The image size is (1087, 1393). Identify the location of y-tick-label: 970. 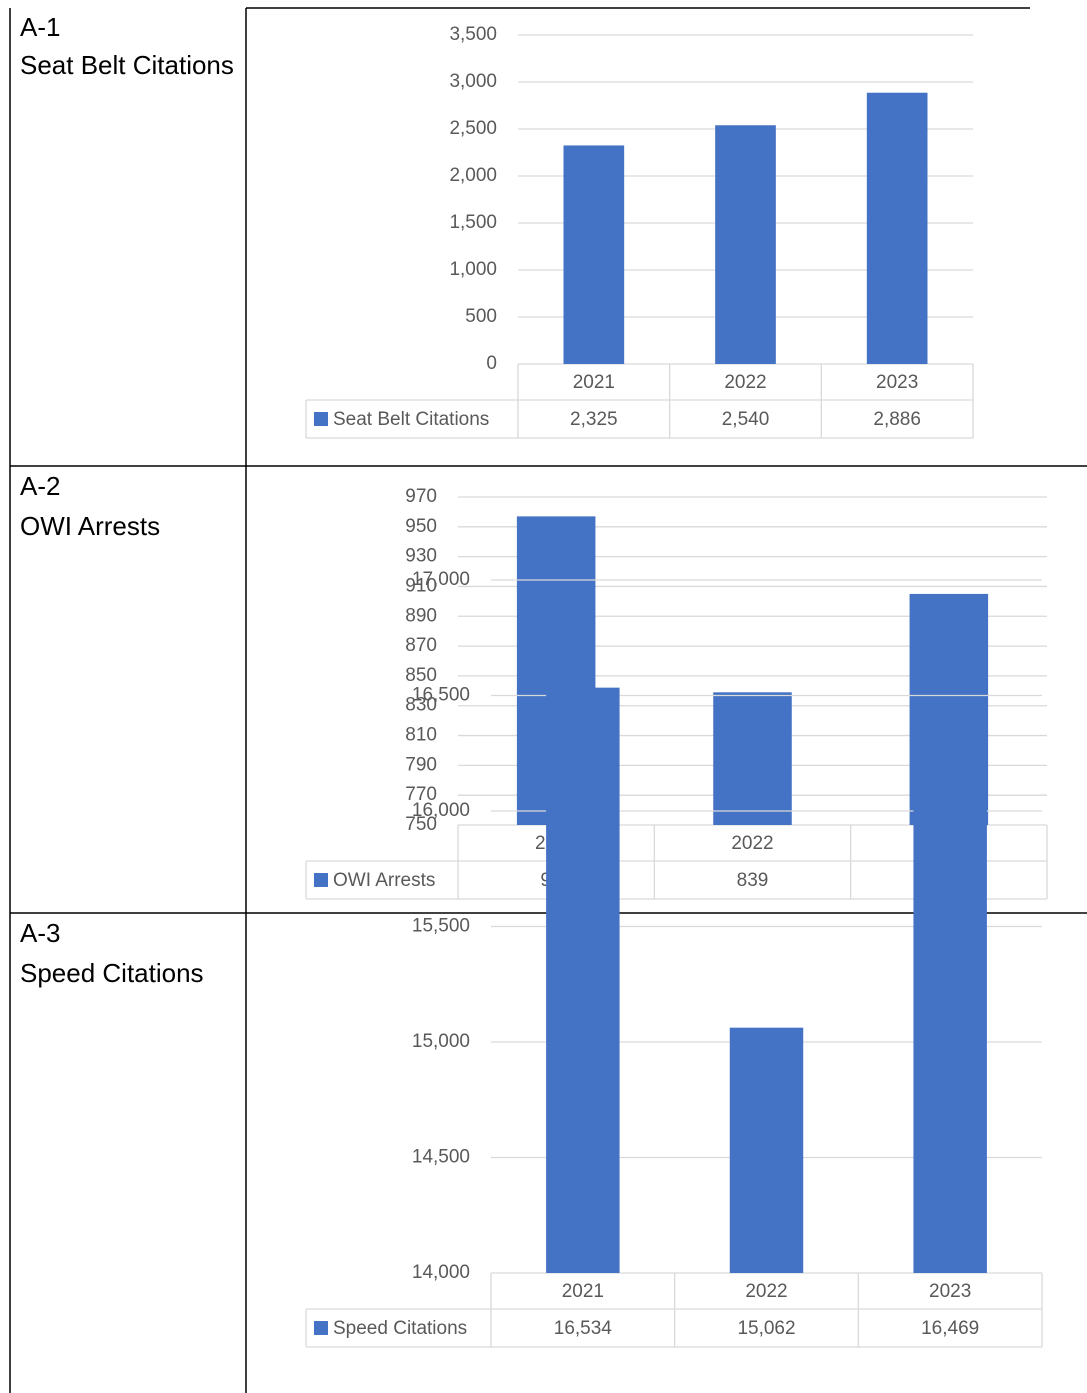
(421, 496).